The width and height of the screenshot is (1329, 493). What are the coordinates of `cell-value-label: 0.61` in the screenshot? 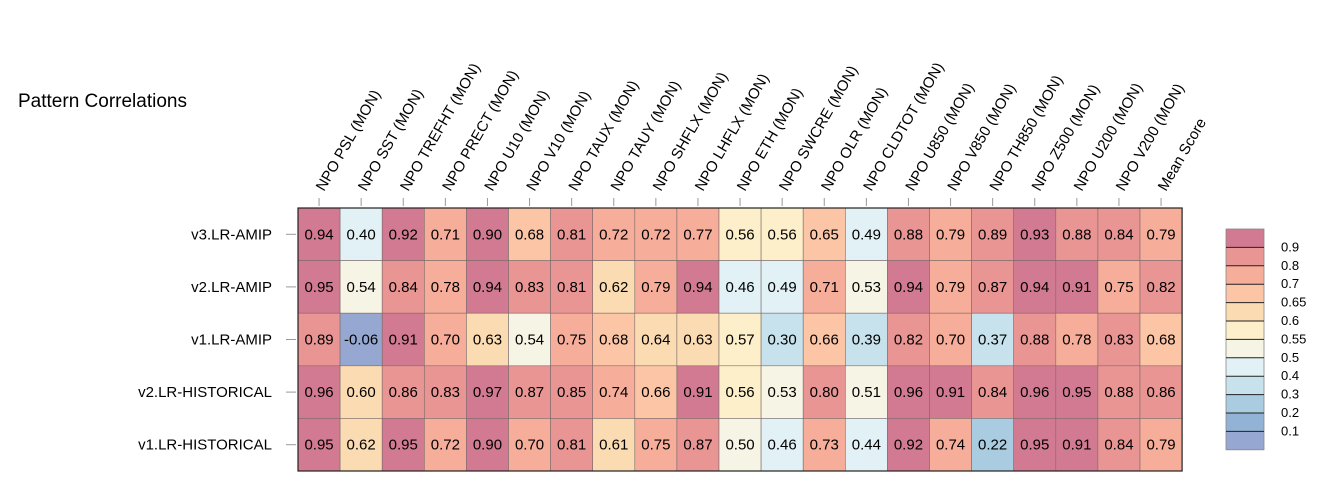 It's located at (613, 445).